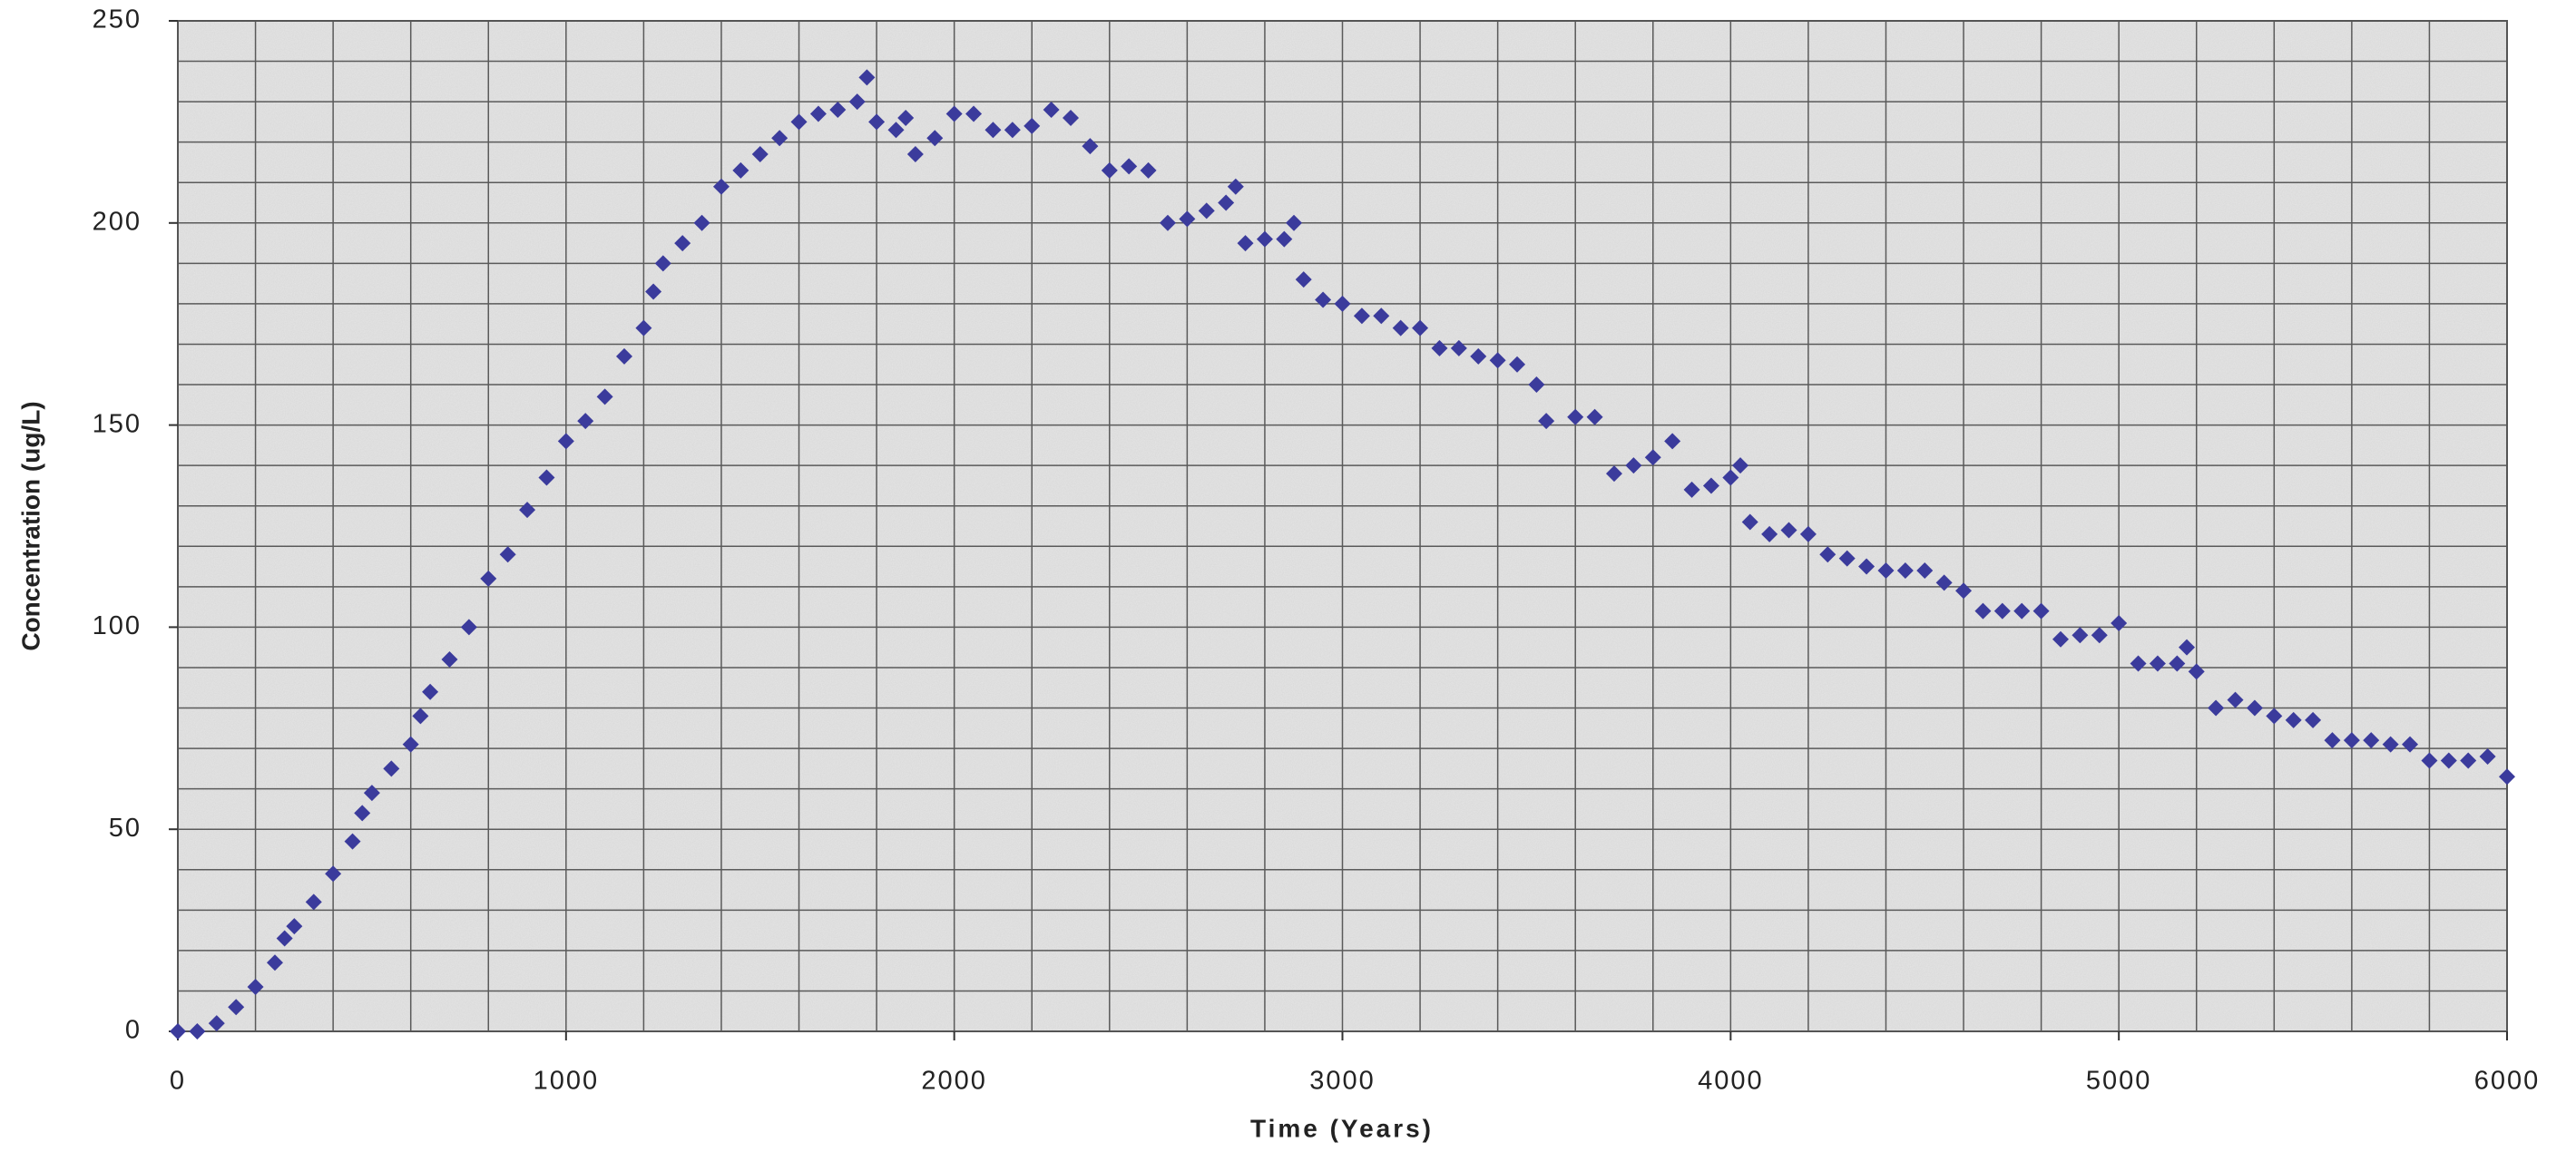 The width and height of the screenshot is (2576, 1152). I want to click on x-tick-label: 5000, so click(2119, 1081).